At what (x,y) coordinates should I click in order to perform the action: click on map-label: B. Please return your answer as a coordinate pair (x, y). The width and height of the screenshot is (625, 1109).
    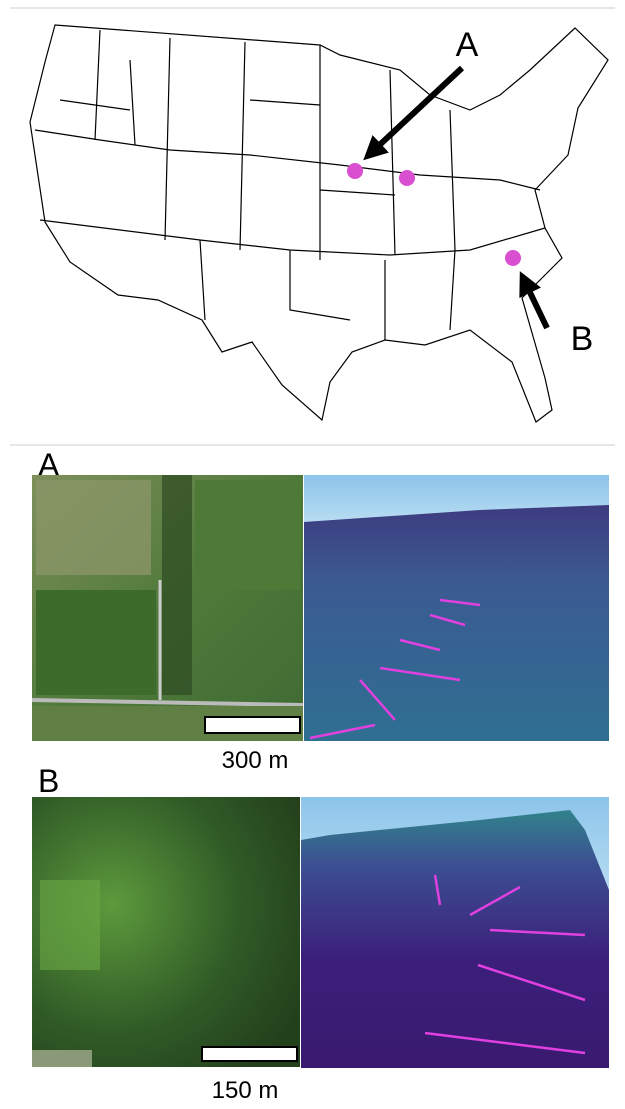
    Looking at the image, I should click on (582, 339).